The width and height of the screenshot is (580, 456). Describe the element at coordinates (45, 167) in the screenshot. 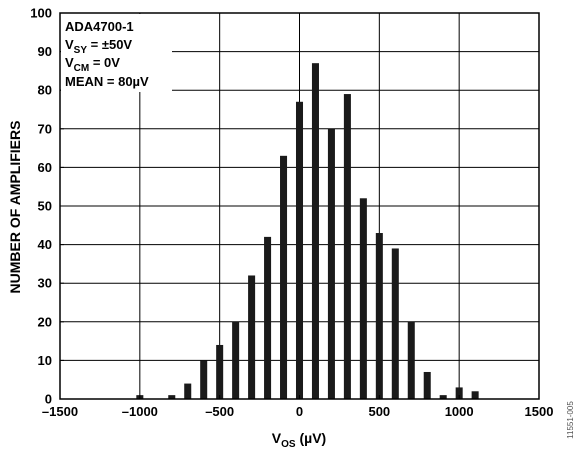

I see `y-tick-label: 60` at that location.